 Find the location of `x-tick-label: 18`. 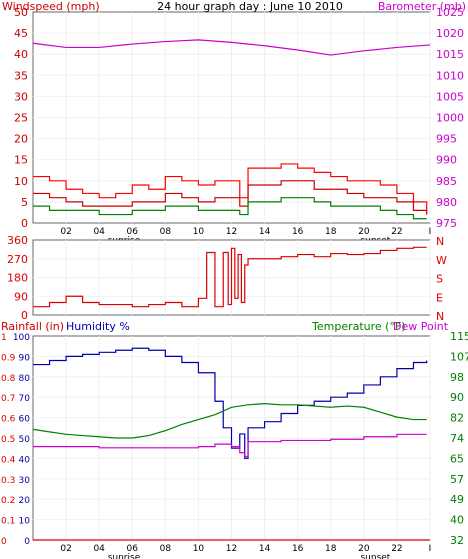

x-tick-label: 18 is located at coordinates (331, 232).